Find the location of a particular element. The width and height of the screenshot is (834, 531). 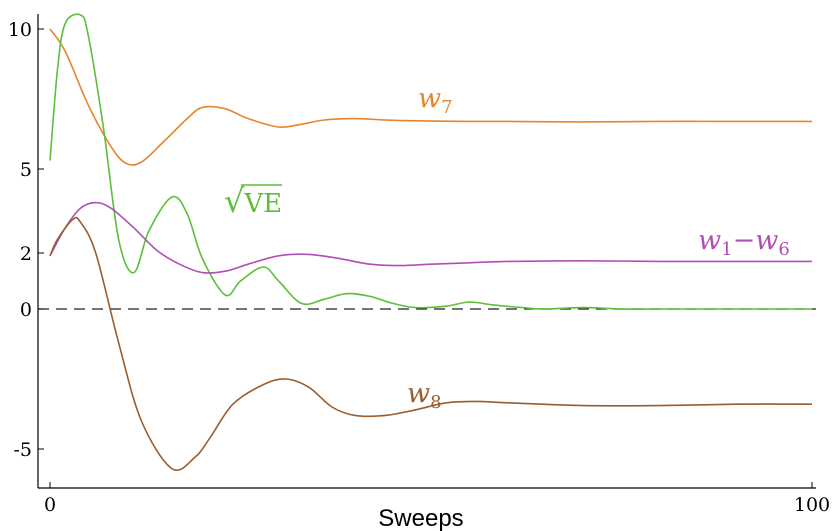

x-tick-label: 0 is located at coordinates (50, 505).